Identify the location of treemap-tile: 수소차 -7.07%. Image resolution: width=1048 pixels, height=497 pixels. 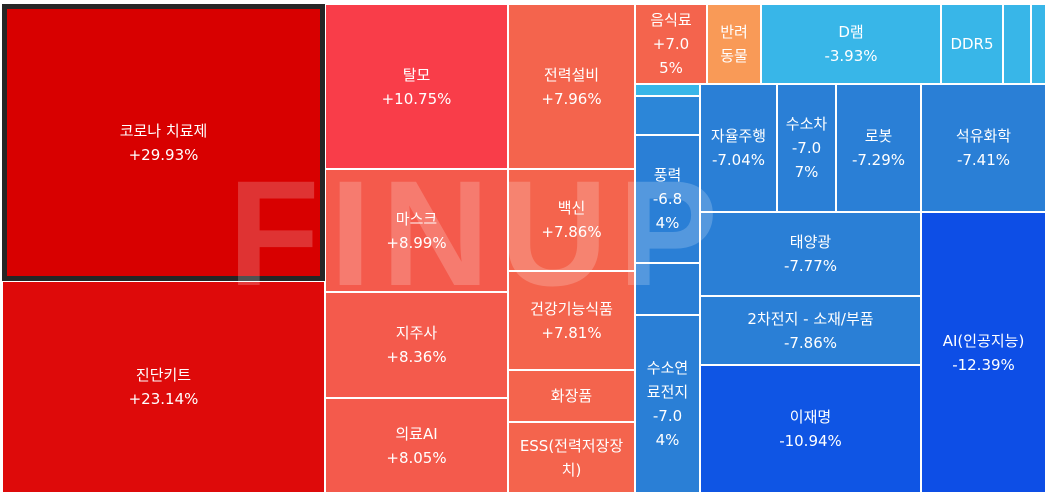
(806, 148).